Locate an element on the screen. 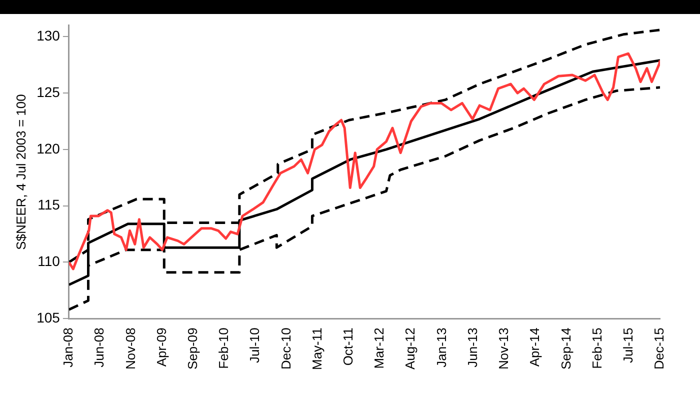 The height and width of the screenshot is (403, 700). x-tick-label: Feb-15 is located at coordinates (596, 348).